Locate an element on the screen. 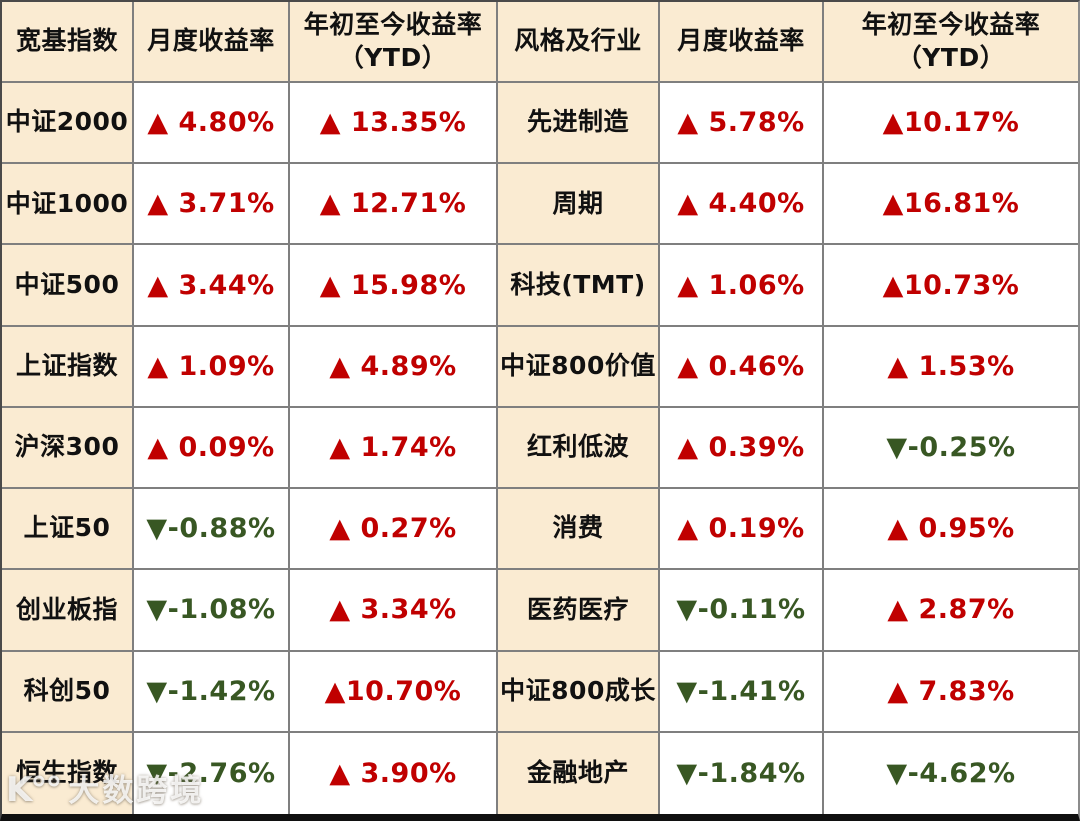 This screenshot has width=1080, height=821. index-name-cell: 上证50 is located at coordinates (68, 530).